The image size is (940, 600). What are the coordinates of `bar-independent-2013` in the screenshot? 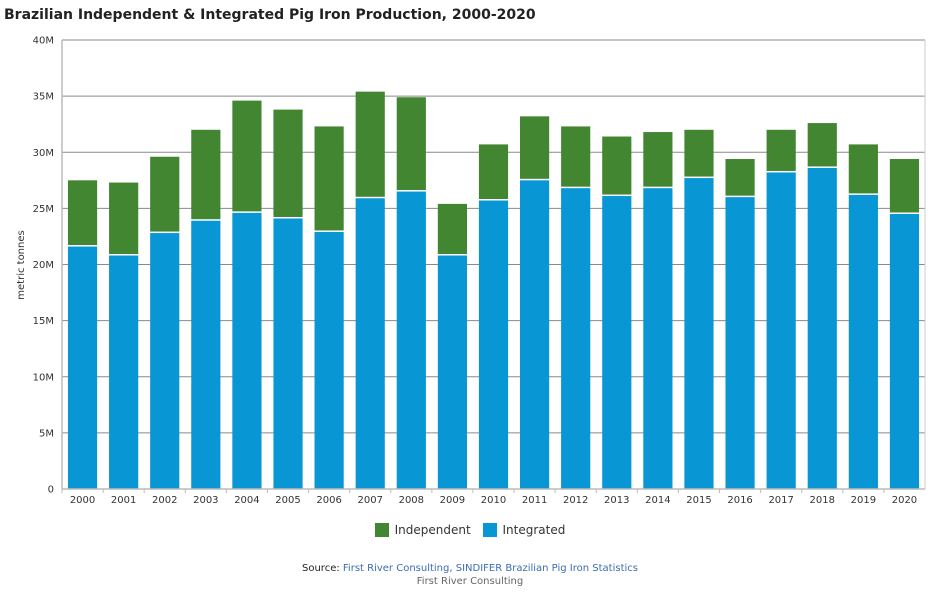 It's located at (617, 165).